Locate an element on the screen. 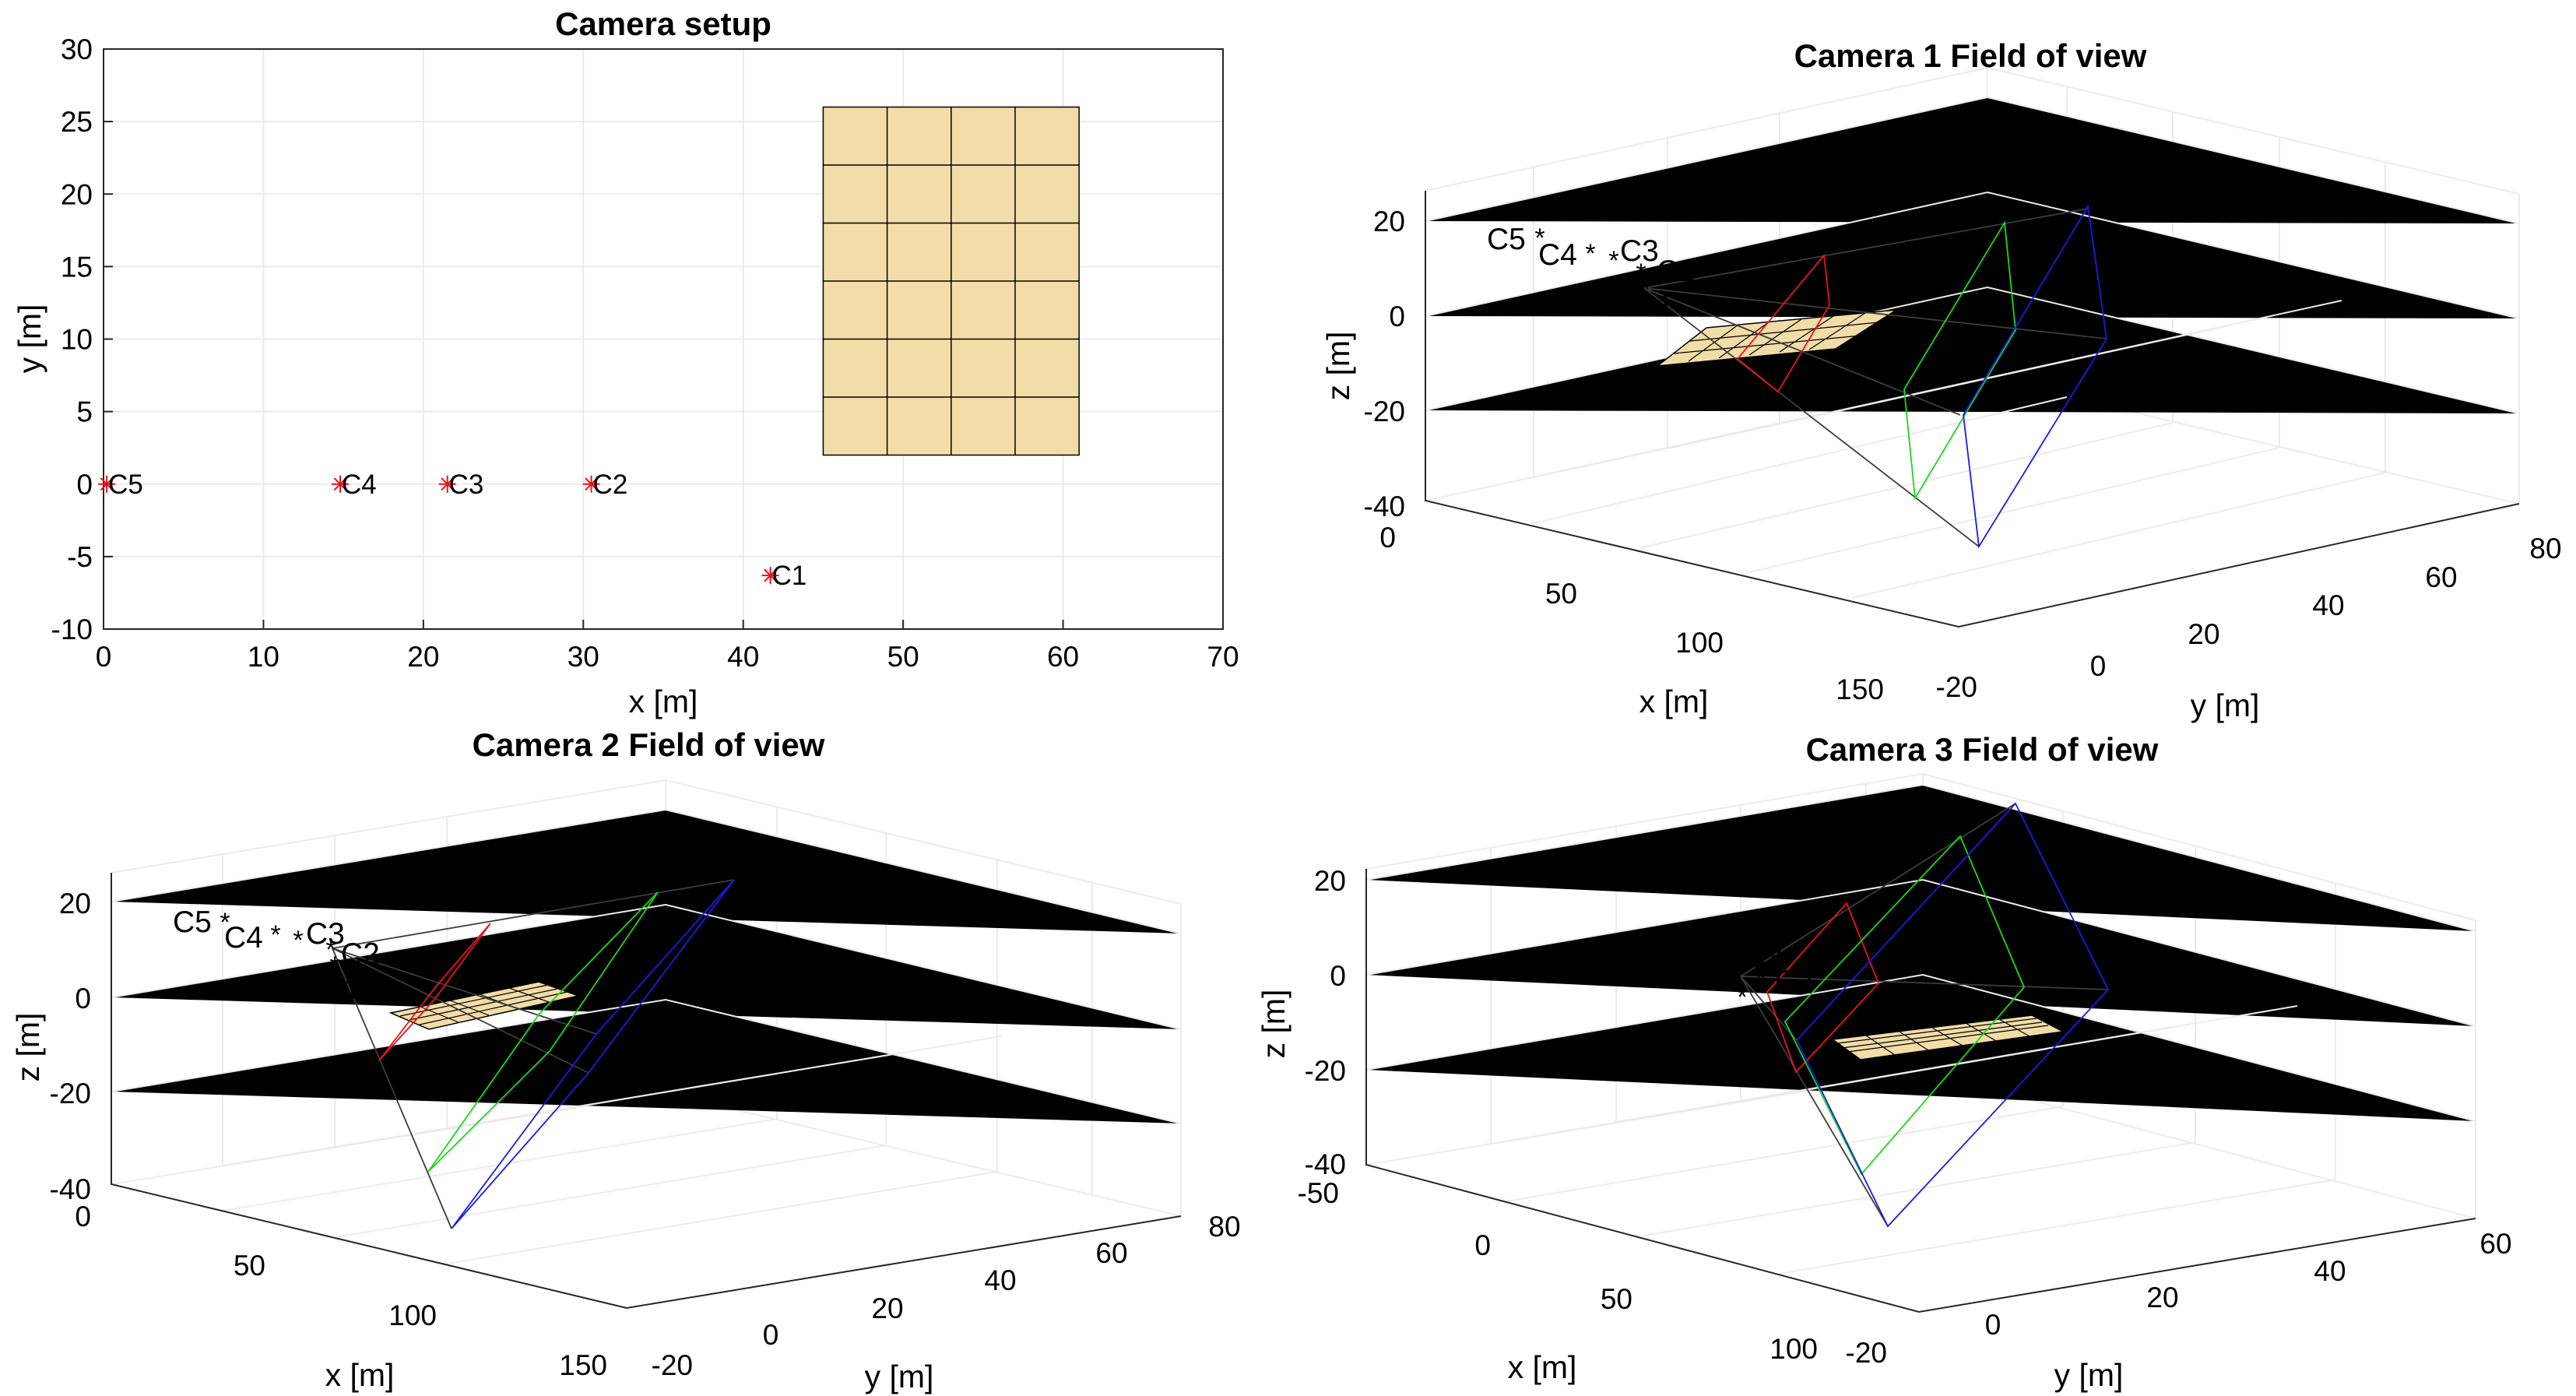 The image size is (2576, 1396). x-tick-label: 10 is located at coordinates (264, 657).